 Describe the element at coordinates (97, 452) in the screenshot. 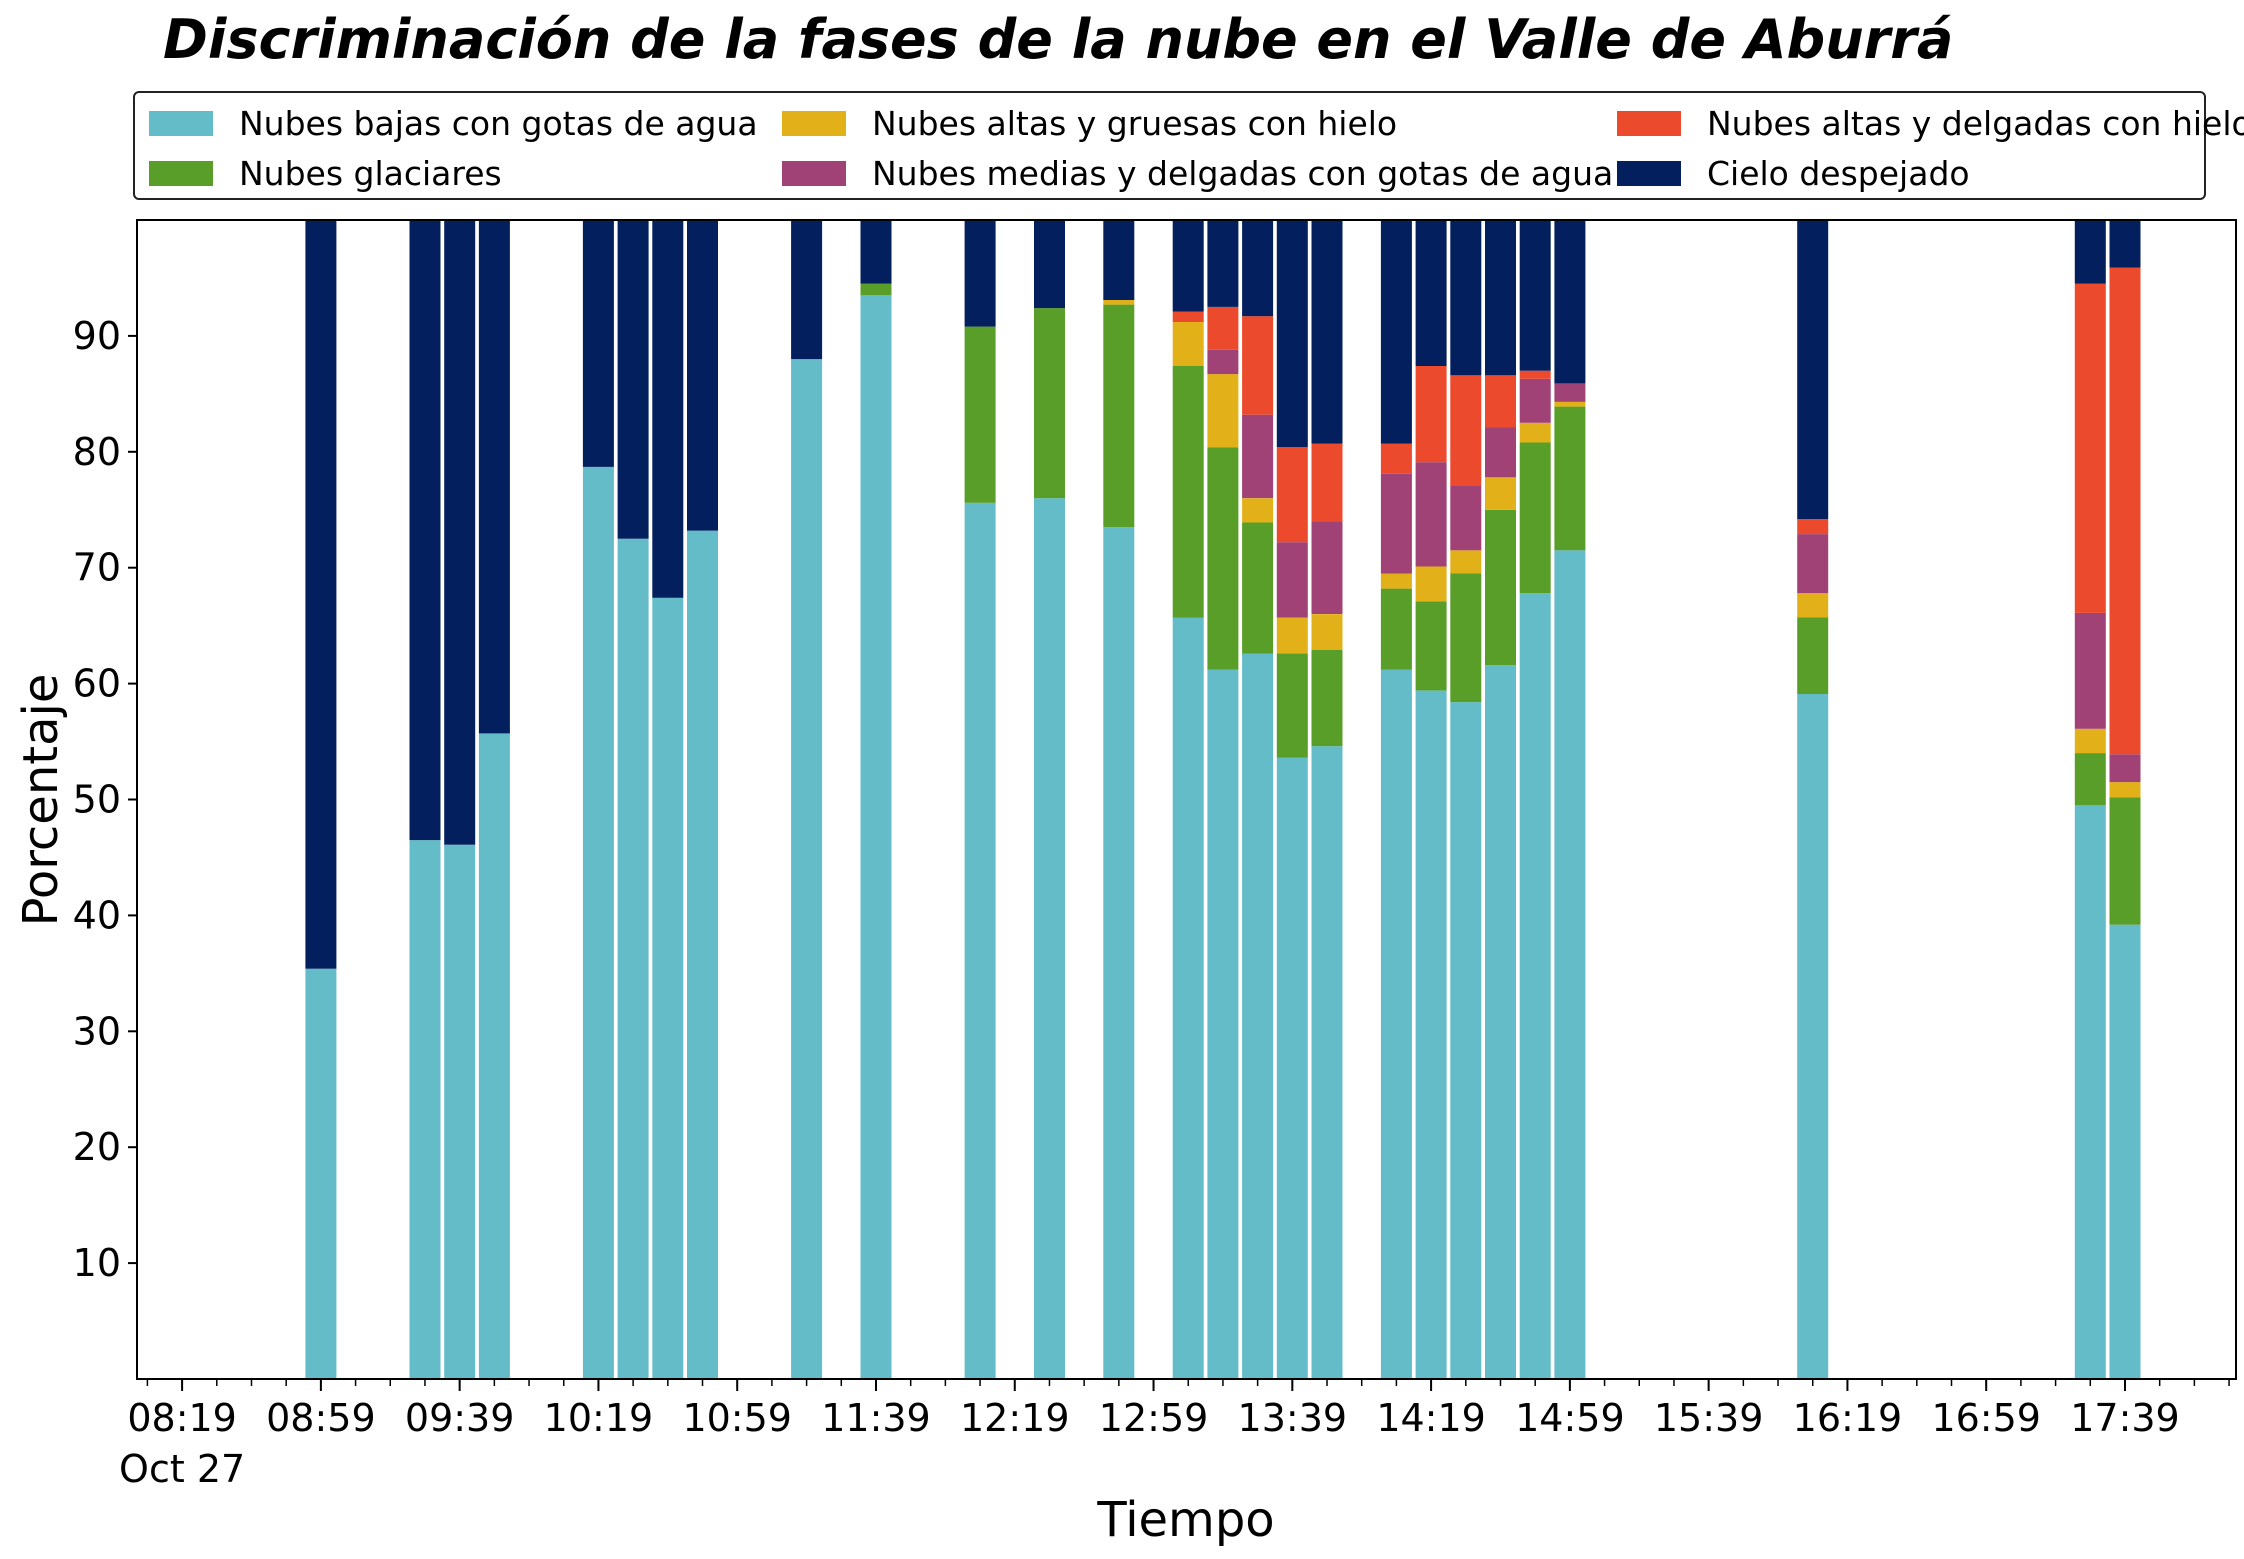

I see `y-tick-label: 80` at that location.